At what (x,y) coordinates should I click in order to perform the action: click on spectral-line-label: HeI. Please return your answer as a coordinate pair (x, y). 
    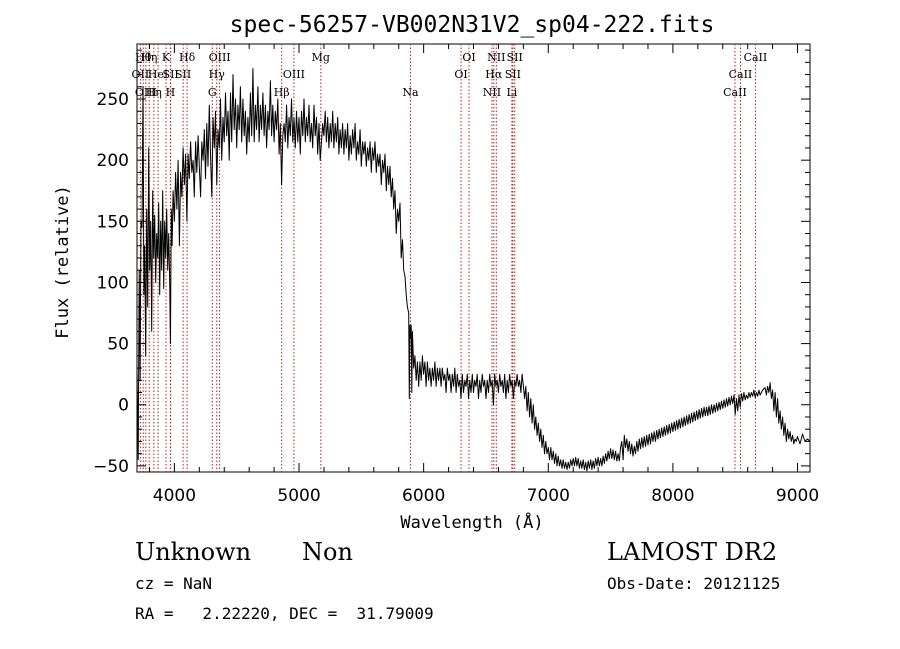
    Looking at the image, I should click on (158, 74).